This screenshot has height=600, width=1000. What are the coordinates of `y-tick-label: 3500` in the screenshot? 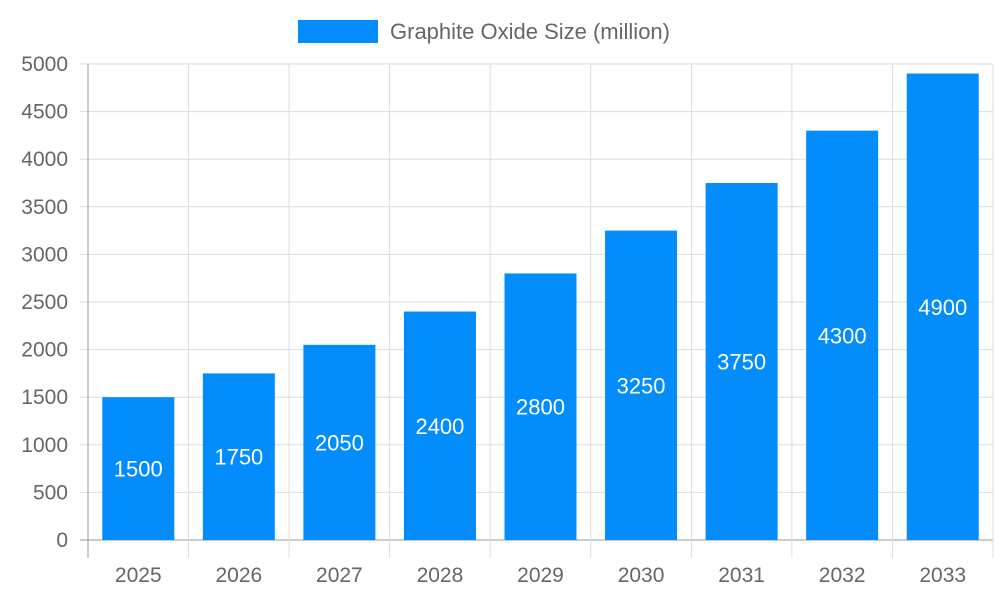 It's located at (44, 207).